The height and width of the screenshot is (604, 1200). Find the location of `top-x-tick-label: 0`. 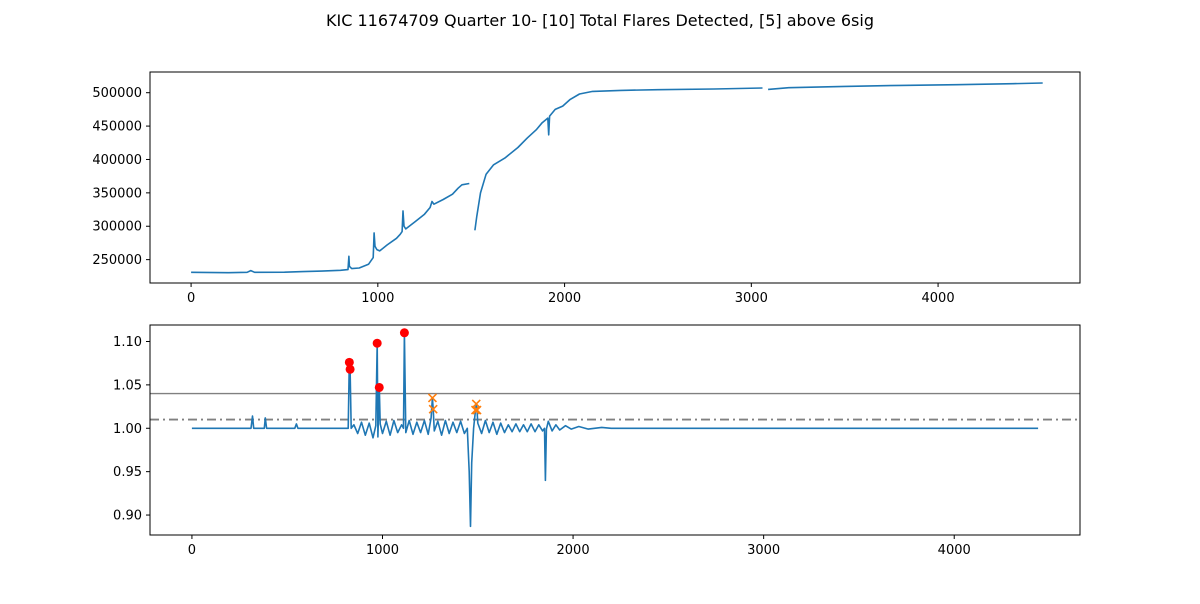

top-x-tick-label: 0 is located at coordinates (191, 298).